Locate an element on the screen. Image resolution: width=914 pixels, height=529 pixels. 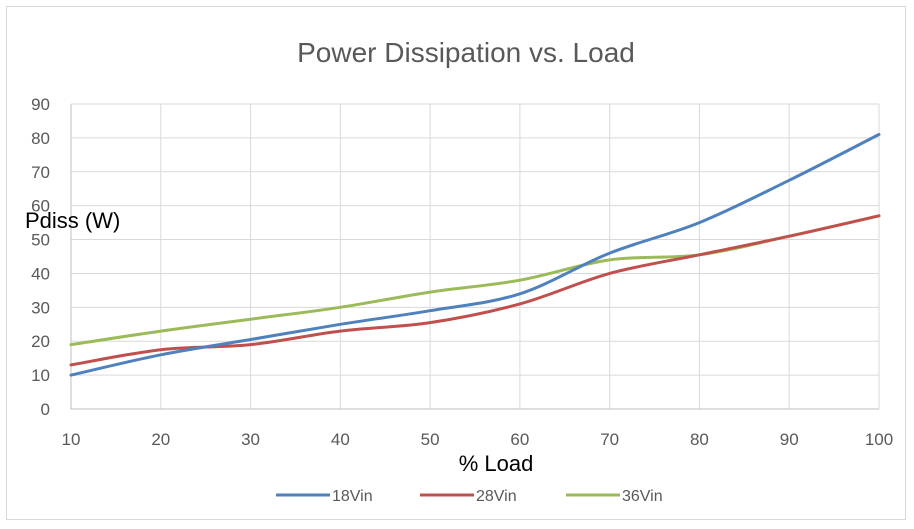
x-tick-label: 30 is located at coordinates (250, 439).